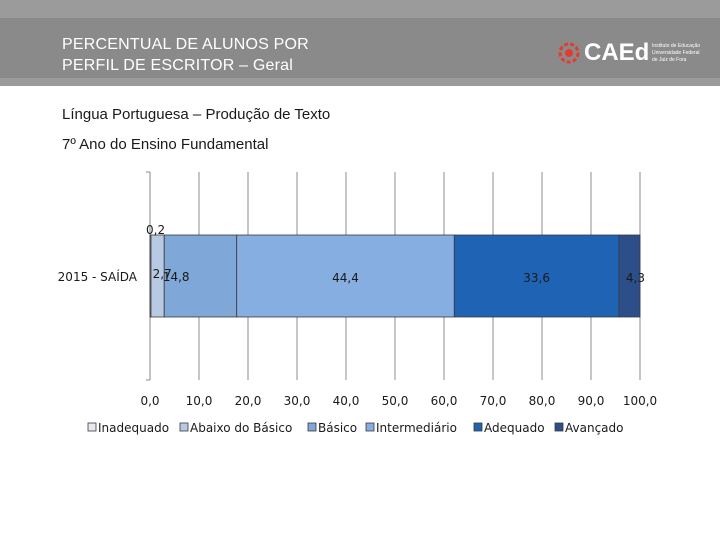 This screenshot has width=720, height=540. What do you see at coordinates (594, 428) in the screenshot?
I see `legend-label: Avançado` at bounding box center [594, 428].